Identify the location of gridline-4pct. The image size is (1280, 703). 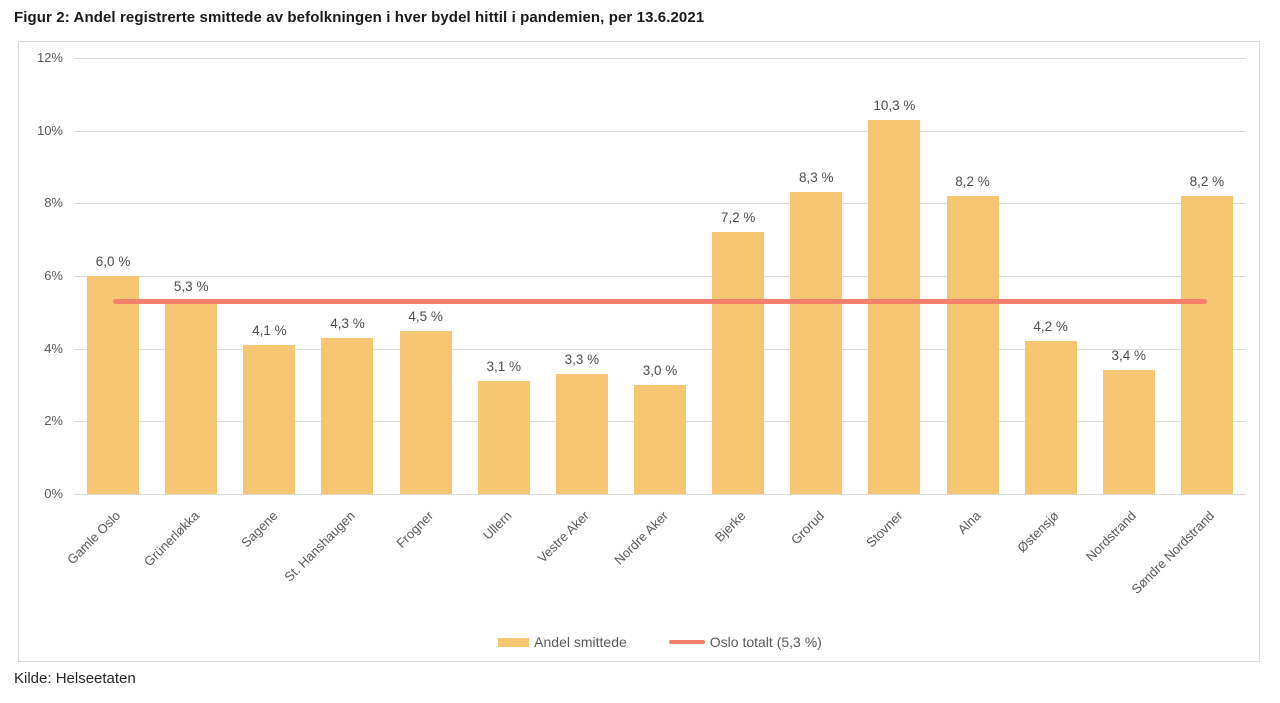
(660, 349).